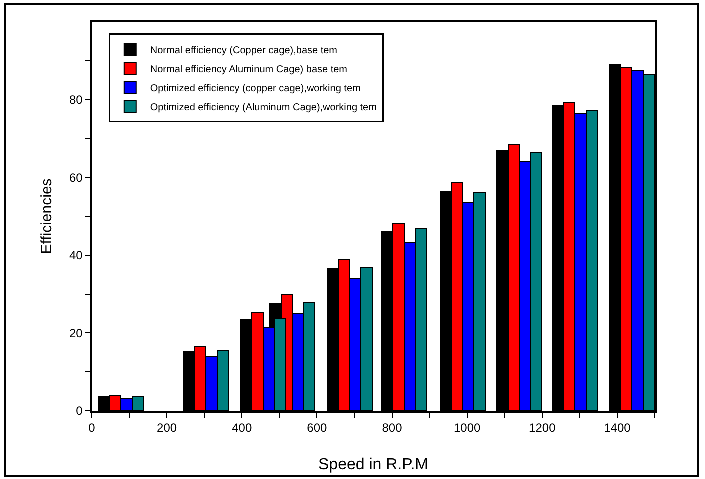 The height and width of the screenshot is (479, 705). I want to click on x-tick-label: 0, so click(92, 428).